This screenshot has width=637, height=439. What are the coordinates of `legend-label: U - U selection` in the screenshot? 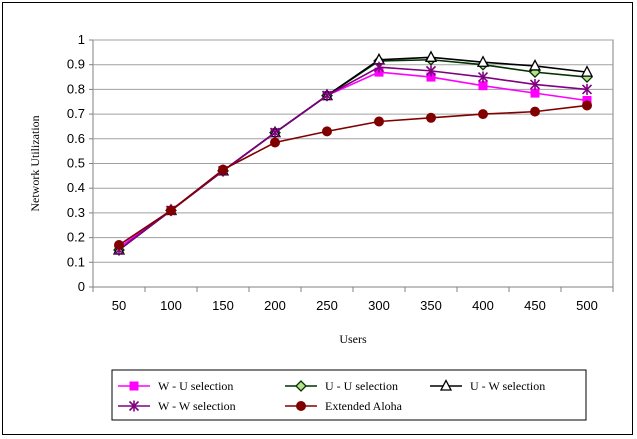 It's located at (361, 386).